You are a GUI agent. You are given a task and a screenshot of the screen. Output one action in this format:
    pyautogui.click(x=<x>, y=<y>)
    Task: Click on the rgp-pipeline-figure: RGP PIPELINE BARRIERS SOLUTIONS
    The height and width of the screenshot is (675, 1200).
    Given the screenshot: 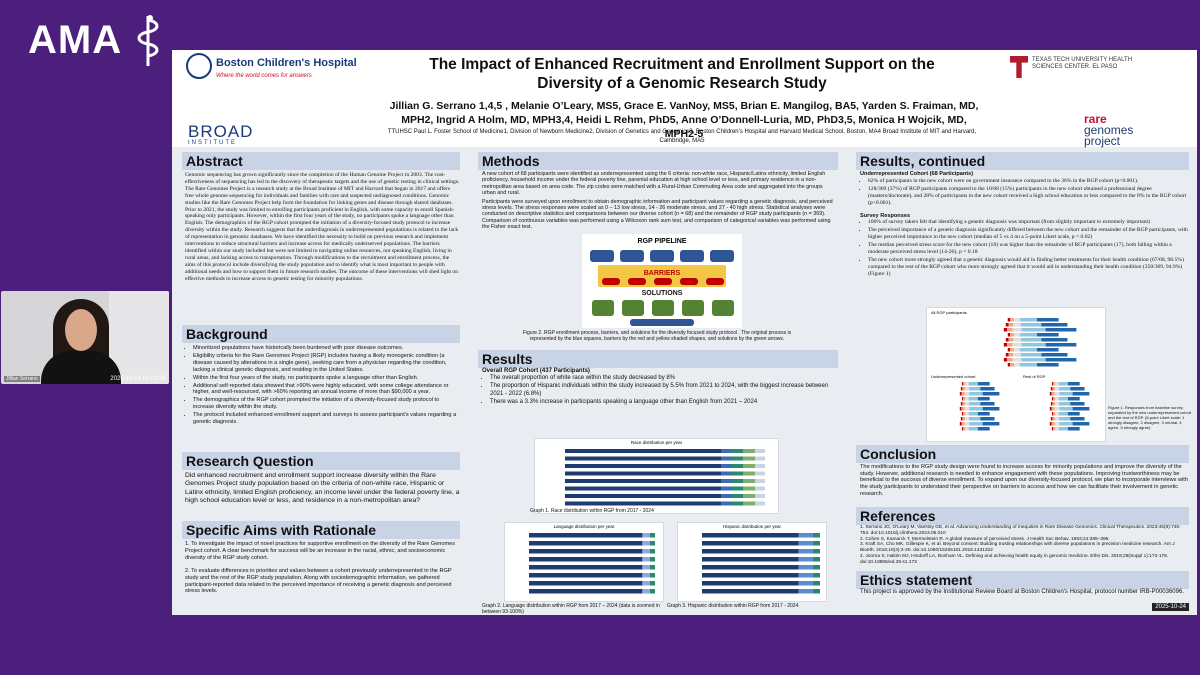 What is the action you would take?
    pyautogui.click(x=662, y=281)
    